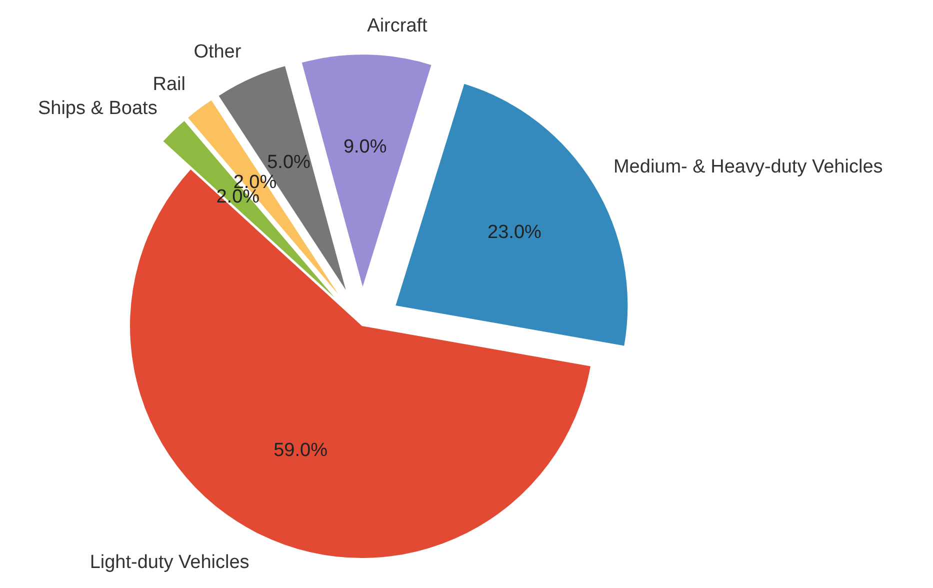 The height and width of the screenshot is (588, 933). I want to click on data-label: 23.0%, so click(515, 232).